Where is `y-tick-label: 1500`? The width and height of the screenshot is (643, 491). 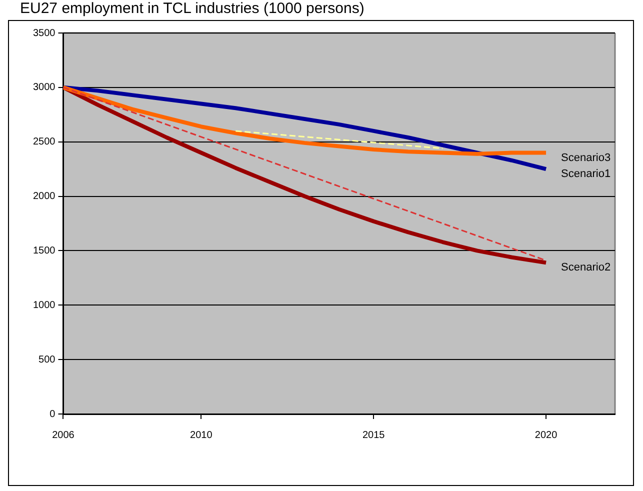 y-tick-label: 1500 is located at coordinates (44, 250).